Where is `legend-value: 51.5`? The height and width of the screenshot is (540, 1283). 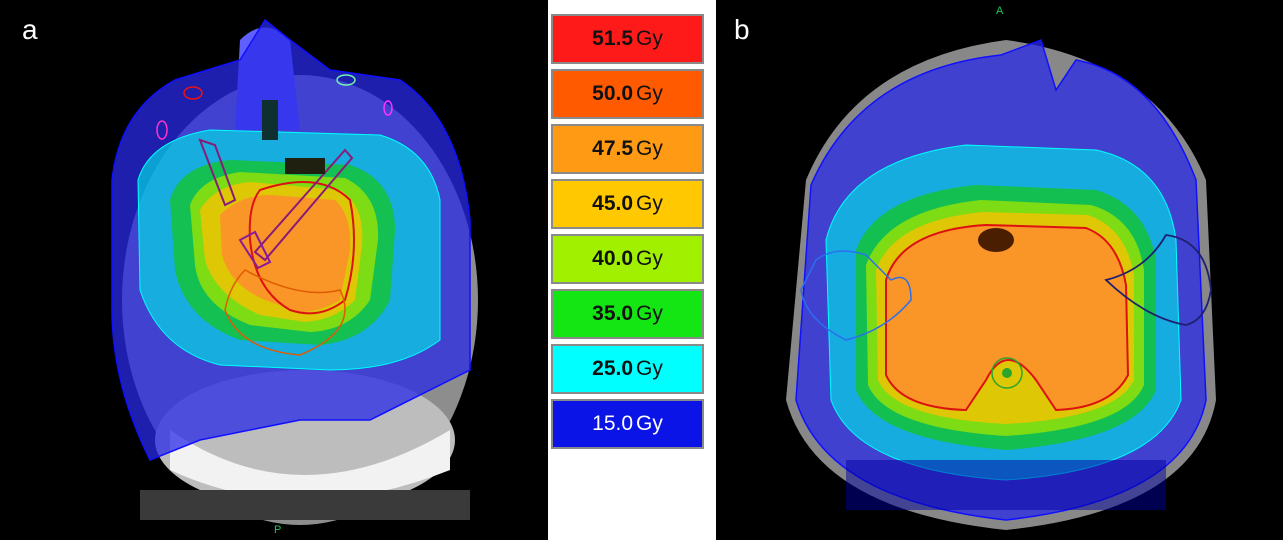
legend-value: 51.5 is located at coordinates (613, 38).